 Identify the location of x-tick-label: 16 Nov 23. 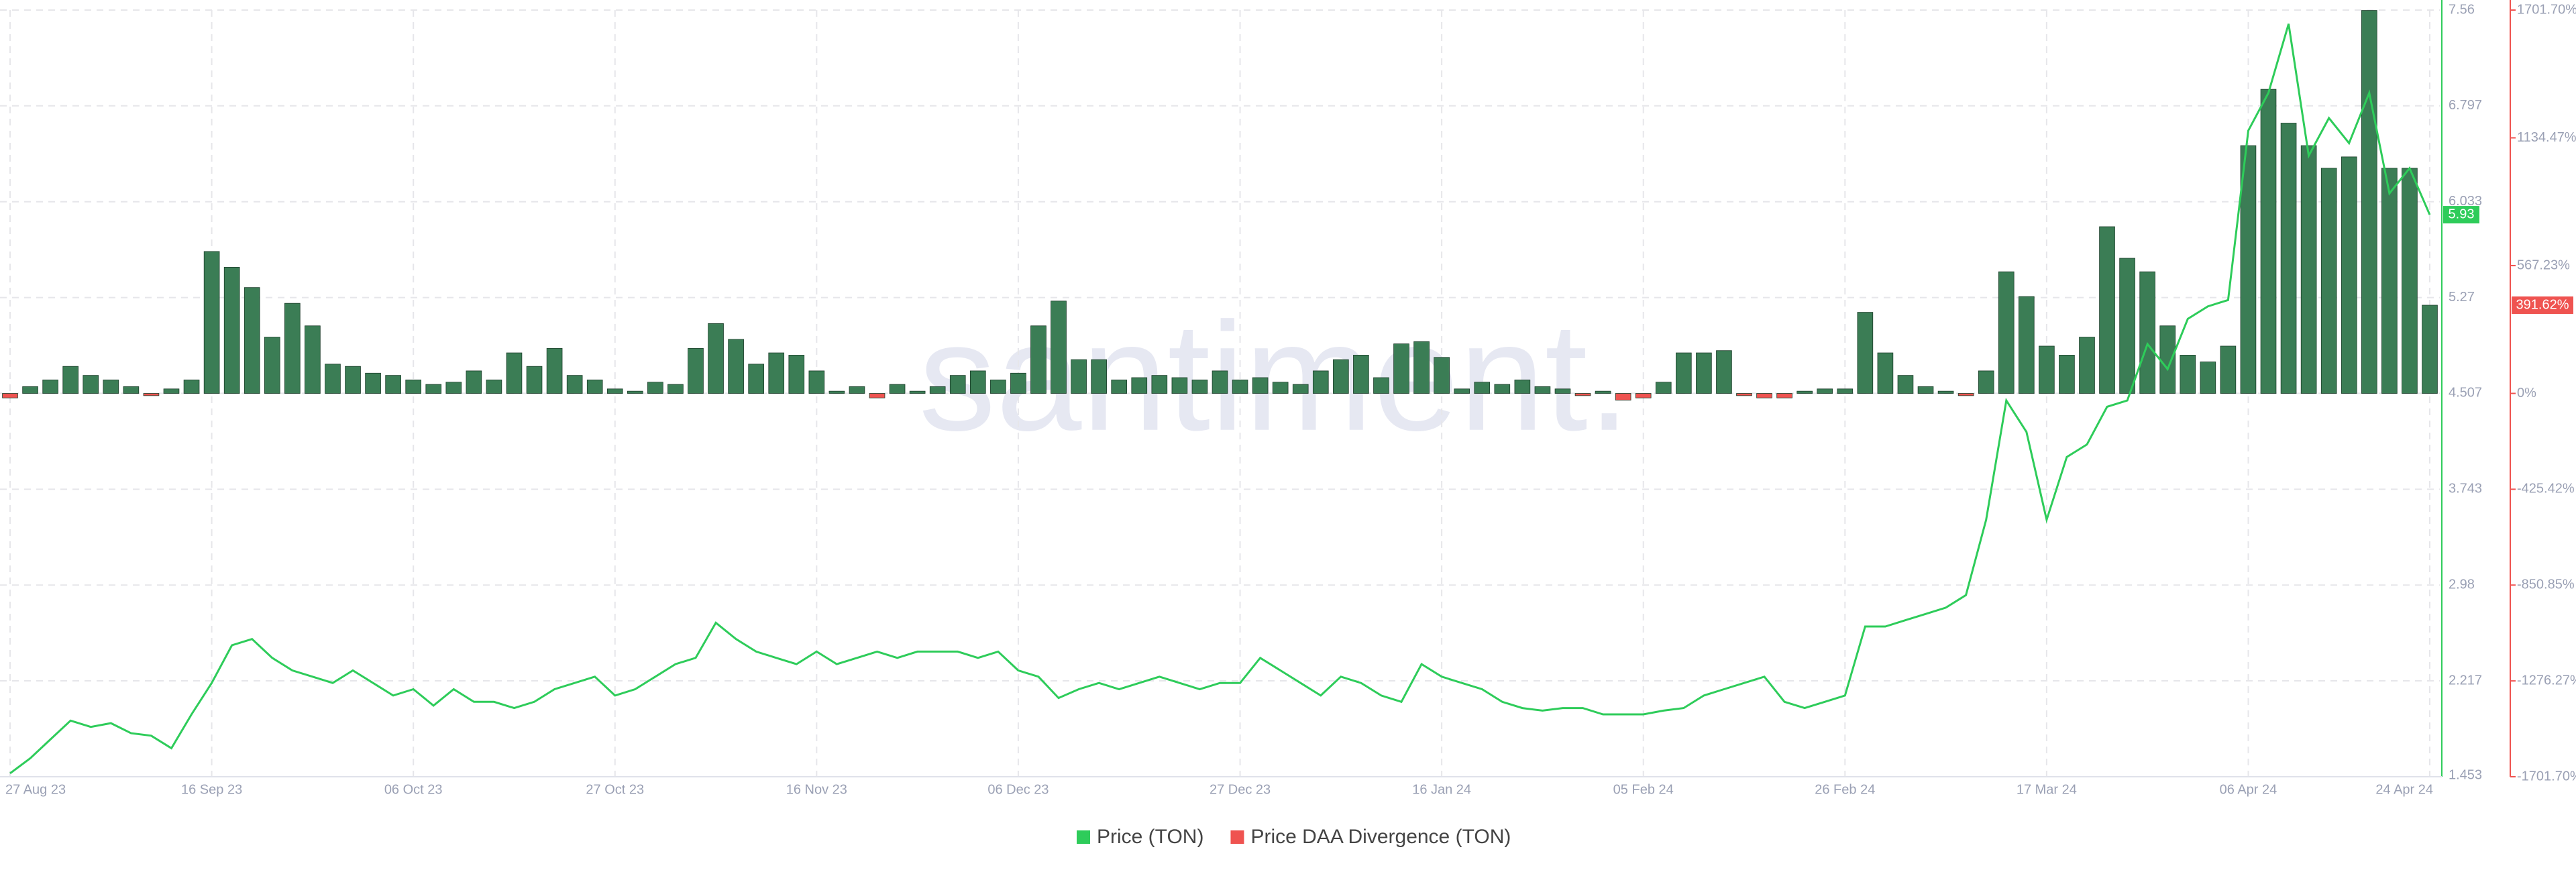
(816, 790).